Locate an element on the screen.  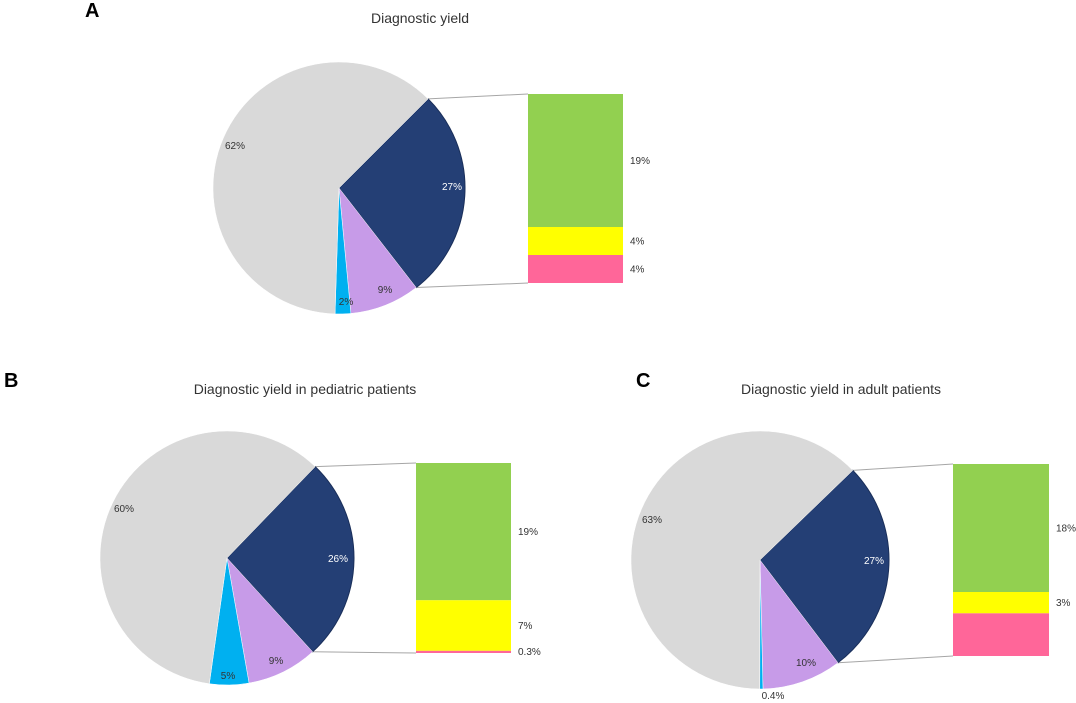
pie-slice-diagnosed-a is located at coordinates (402, 193).